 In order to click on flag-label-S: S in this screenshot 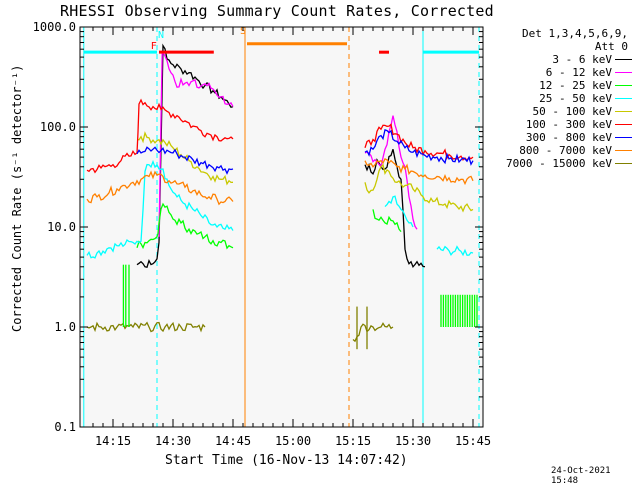, I will do `click(243, 31)`.